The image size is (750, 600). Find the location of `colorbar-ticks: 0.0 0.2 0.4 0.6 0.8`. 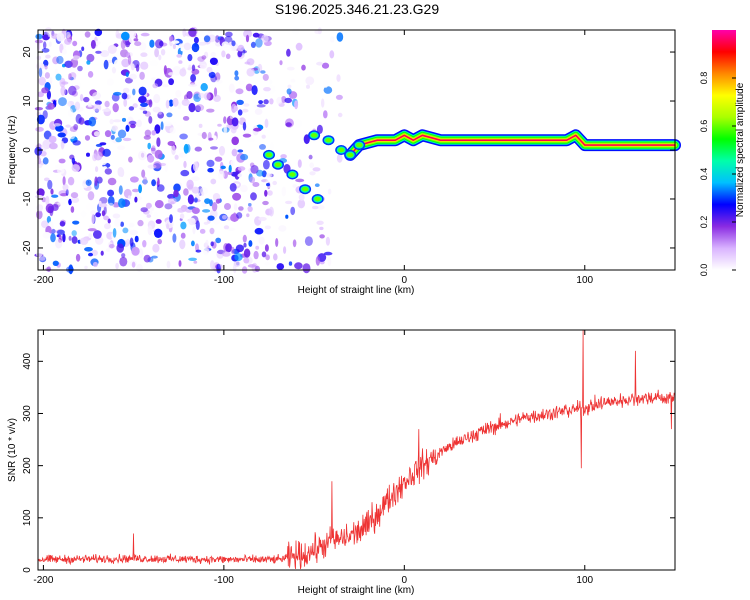

colorbar-ticks: 0.0 0.2 0.4 0.6 0.8 is located at coordinates (717, 174).